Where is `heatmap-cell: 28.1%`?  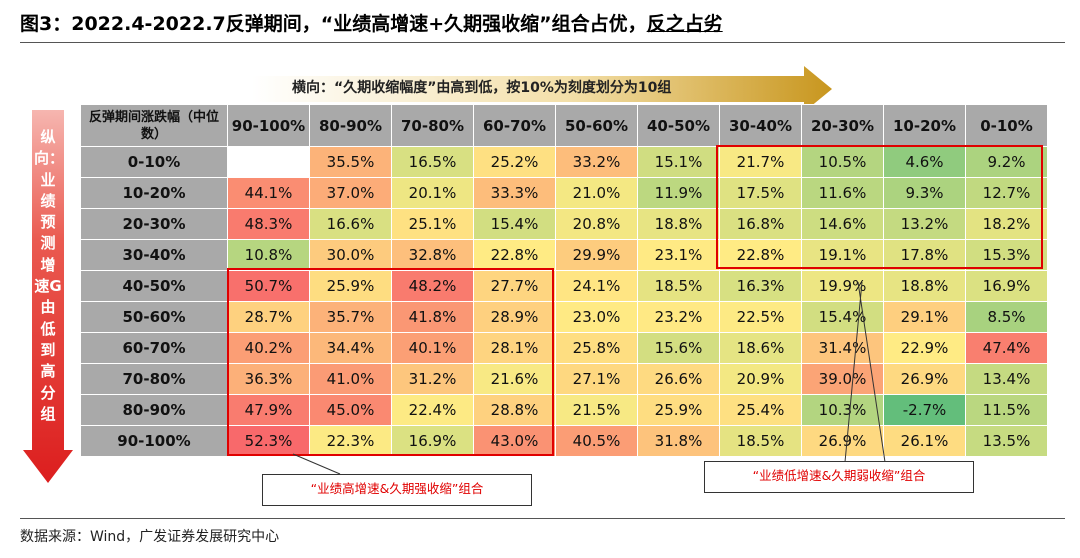
heatmap-cell: 28.1% is located at coordinates (514, 348).